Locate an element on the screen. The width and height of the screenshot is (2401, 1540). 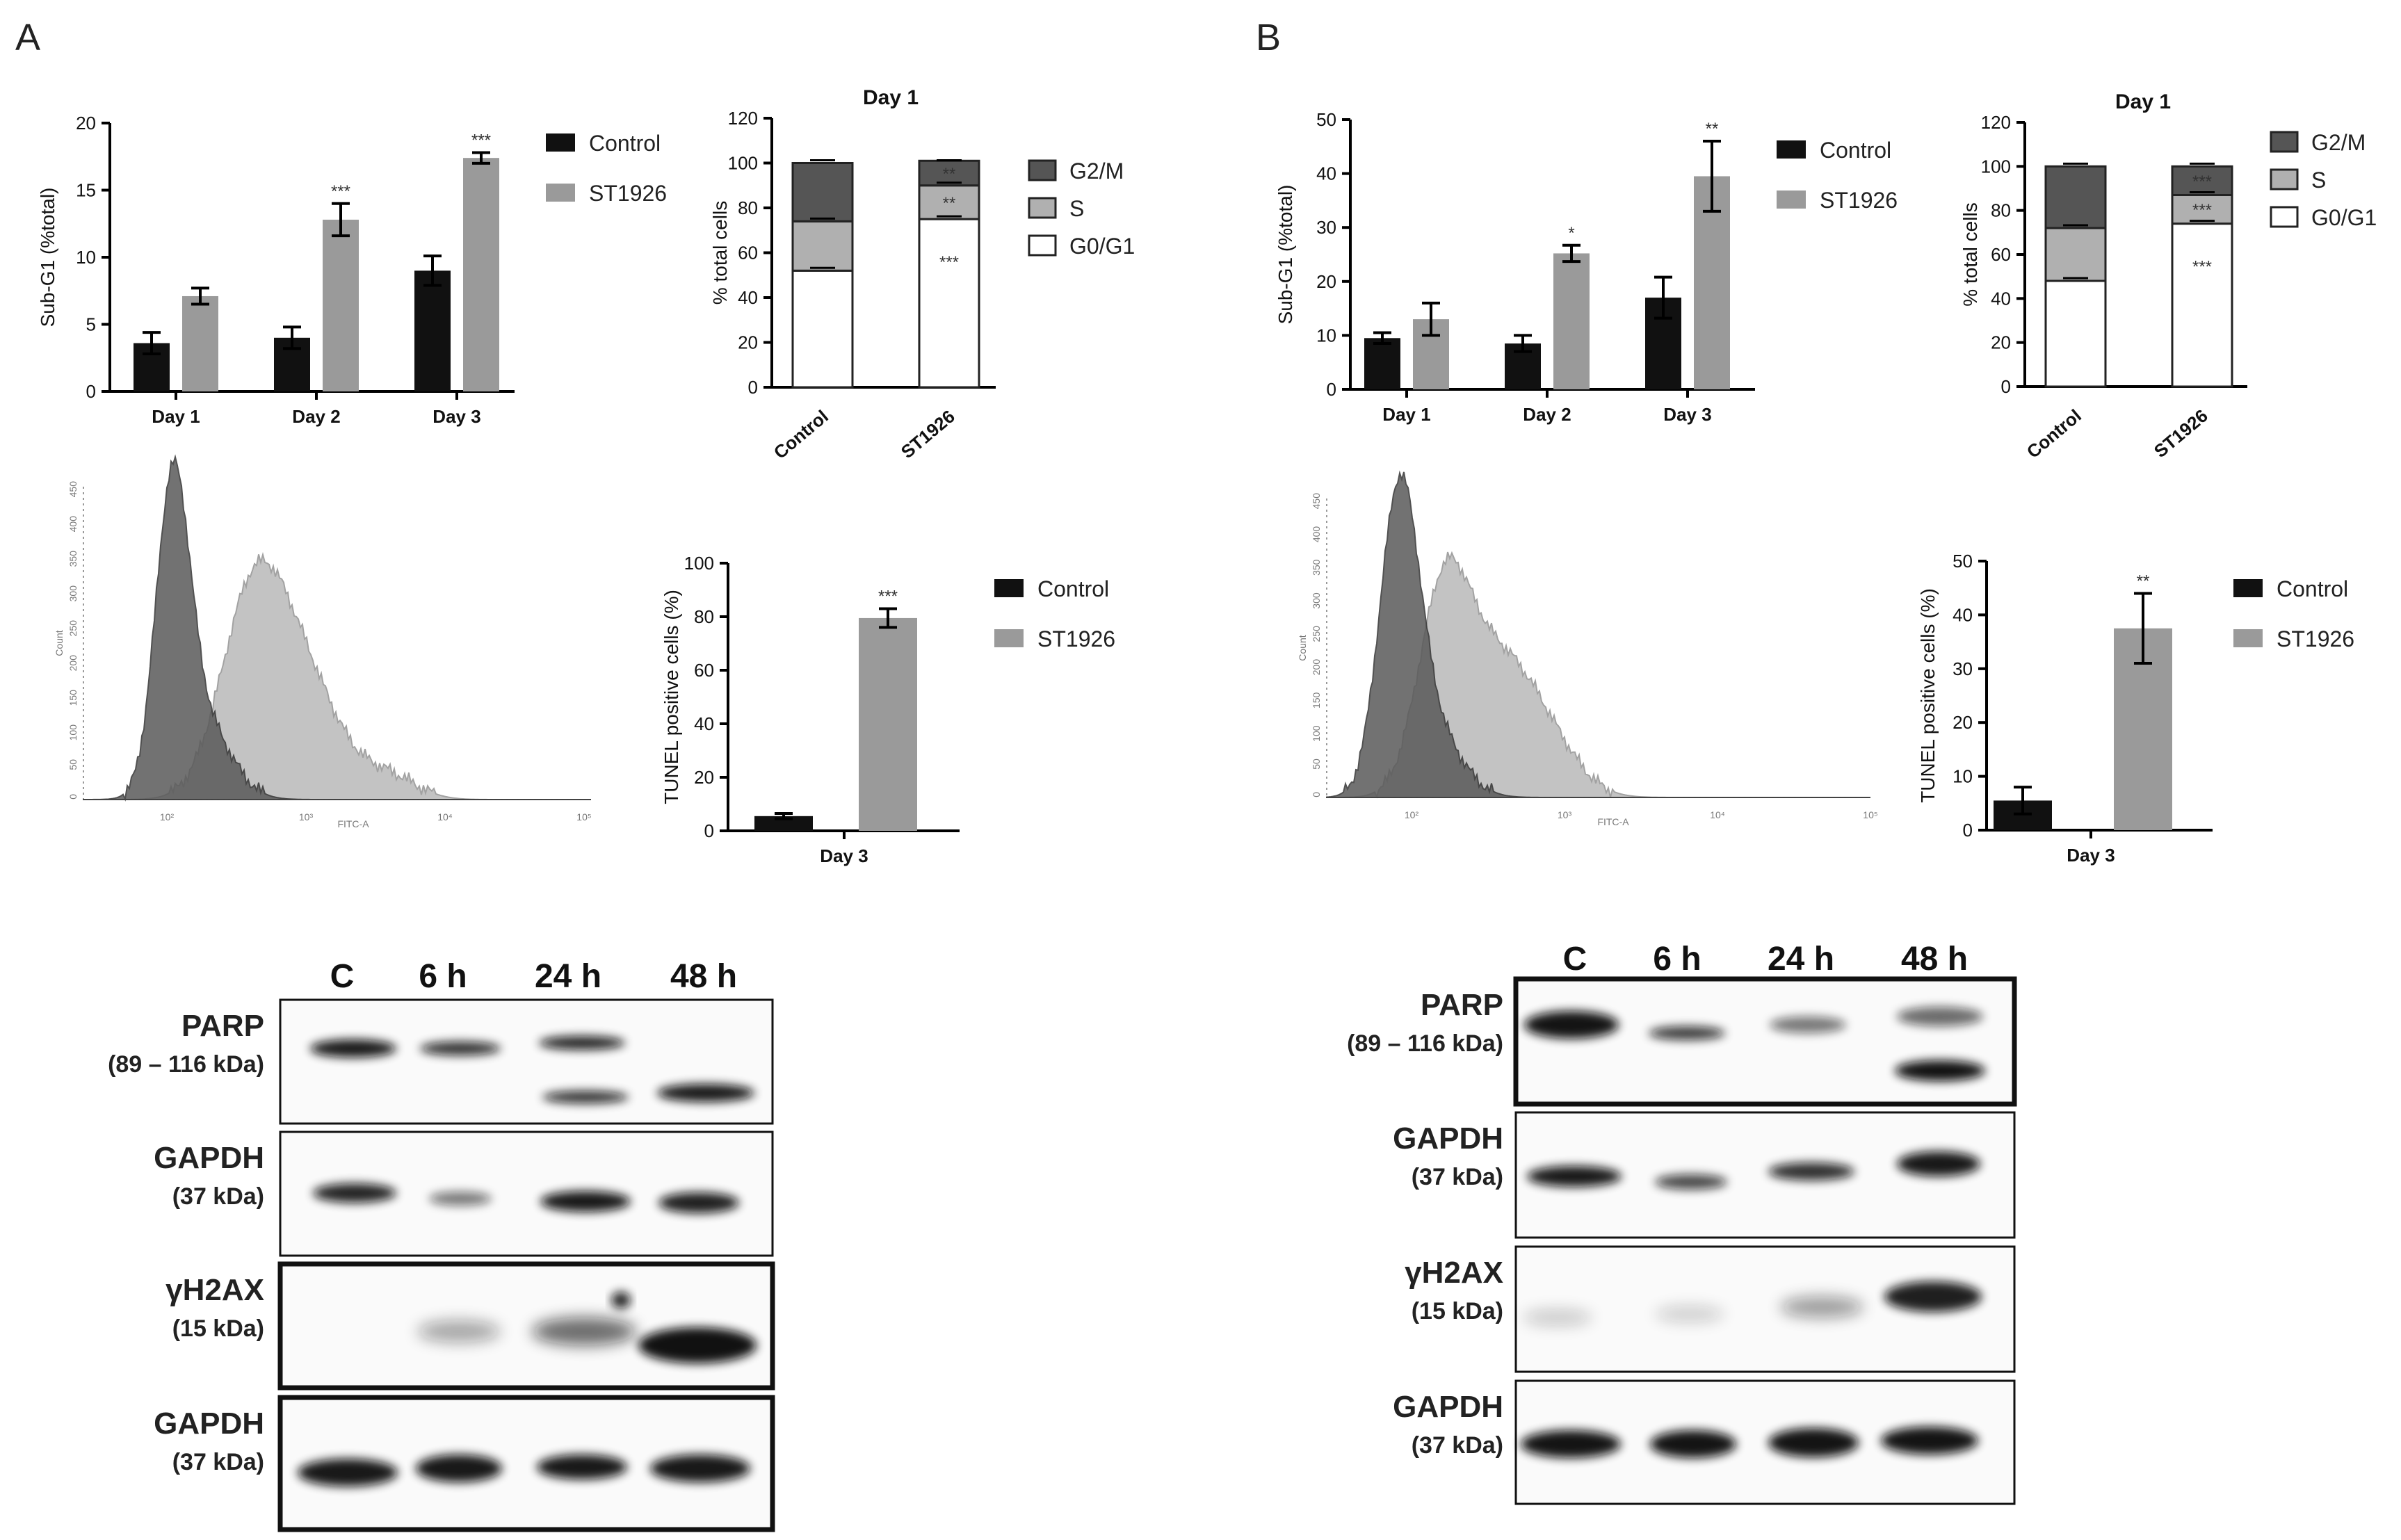
y-axis-label: Sub-G1 (%total) is located at coordinates (1285, 255).